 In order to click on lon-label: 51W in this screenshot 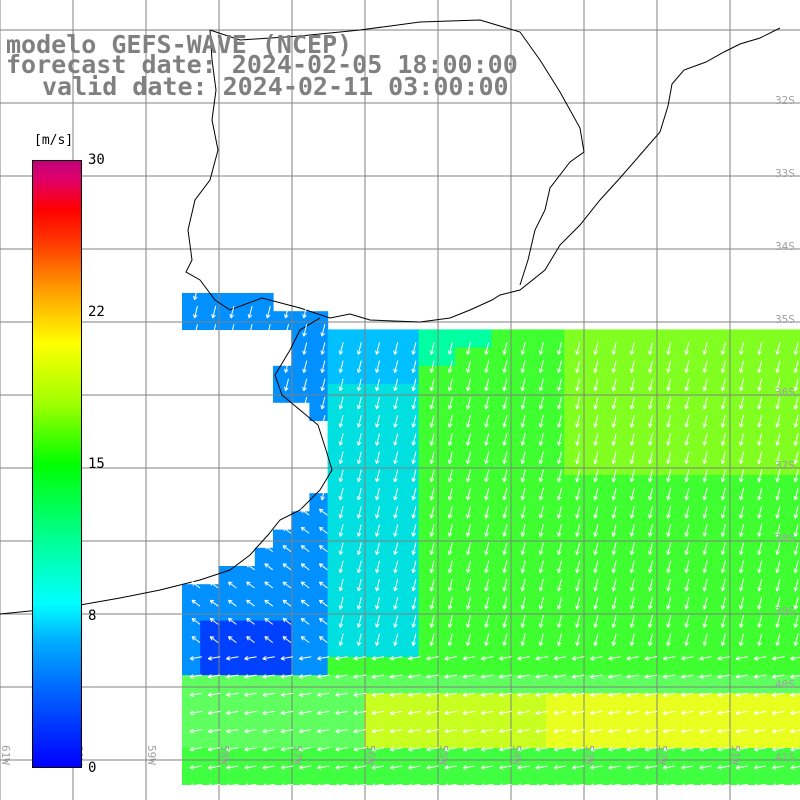, I will do `click(735, 755)`.